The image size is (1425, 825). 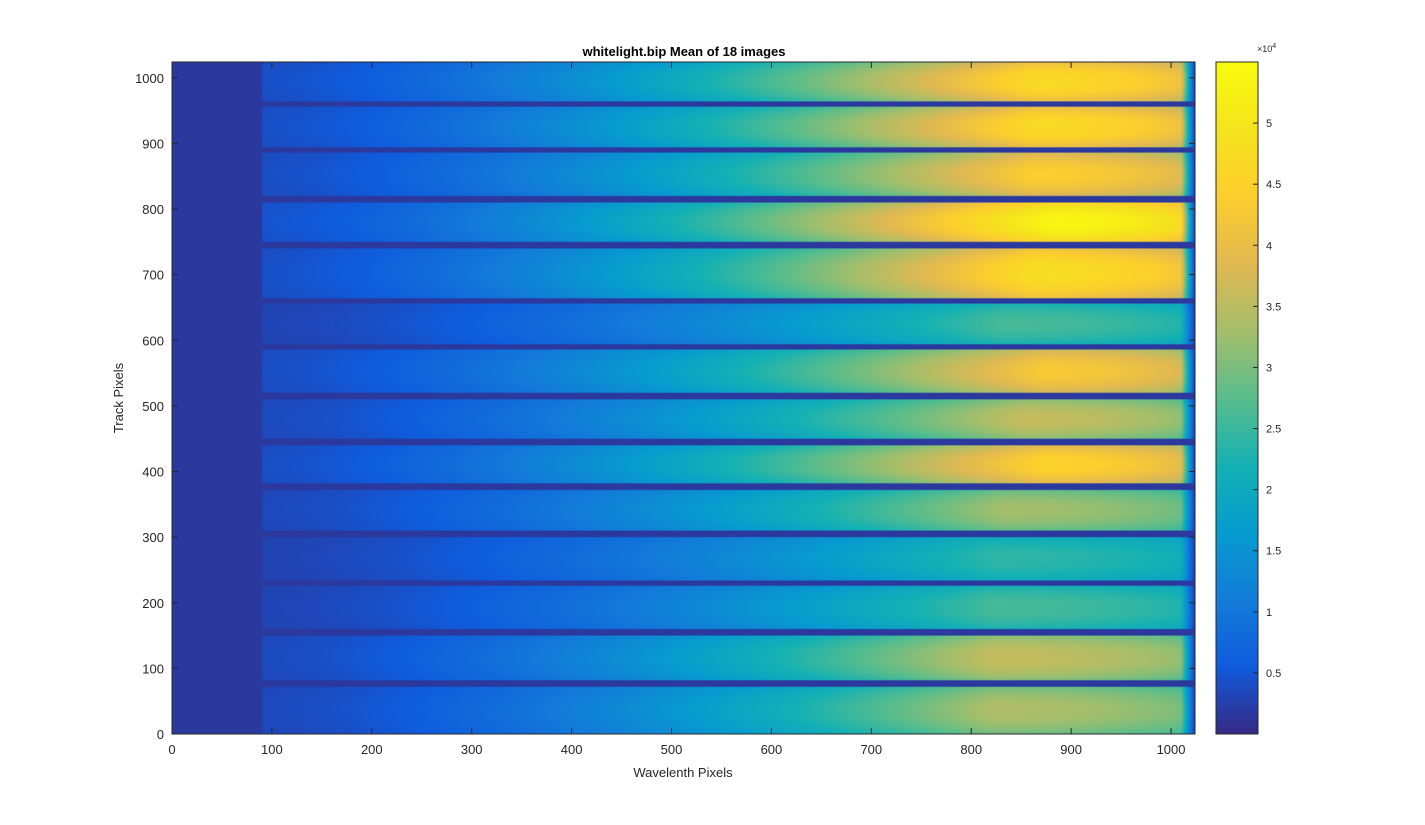 What do you see at coordinates (153, 472) in the screenshot?
I see `y-tick-label: 400` at bounding box center [153, 472].